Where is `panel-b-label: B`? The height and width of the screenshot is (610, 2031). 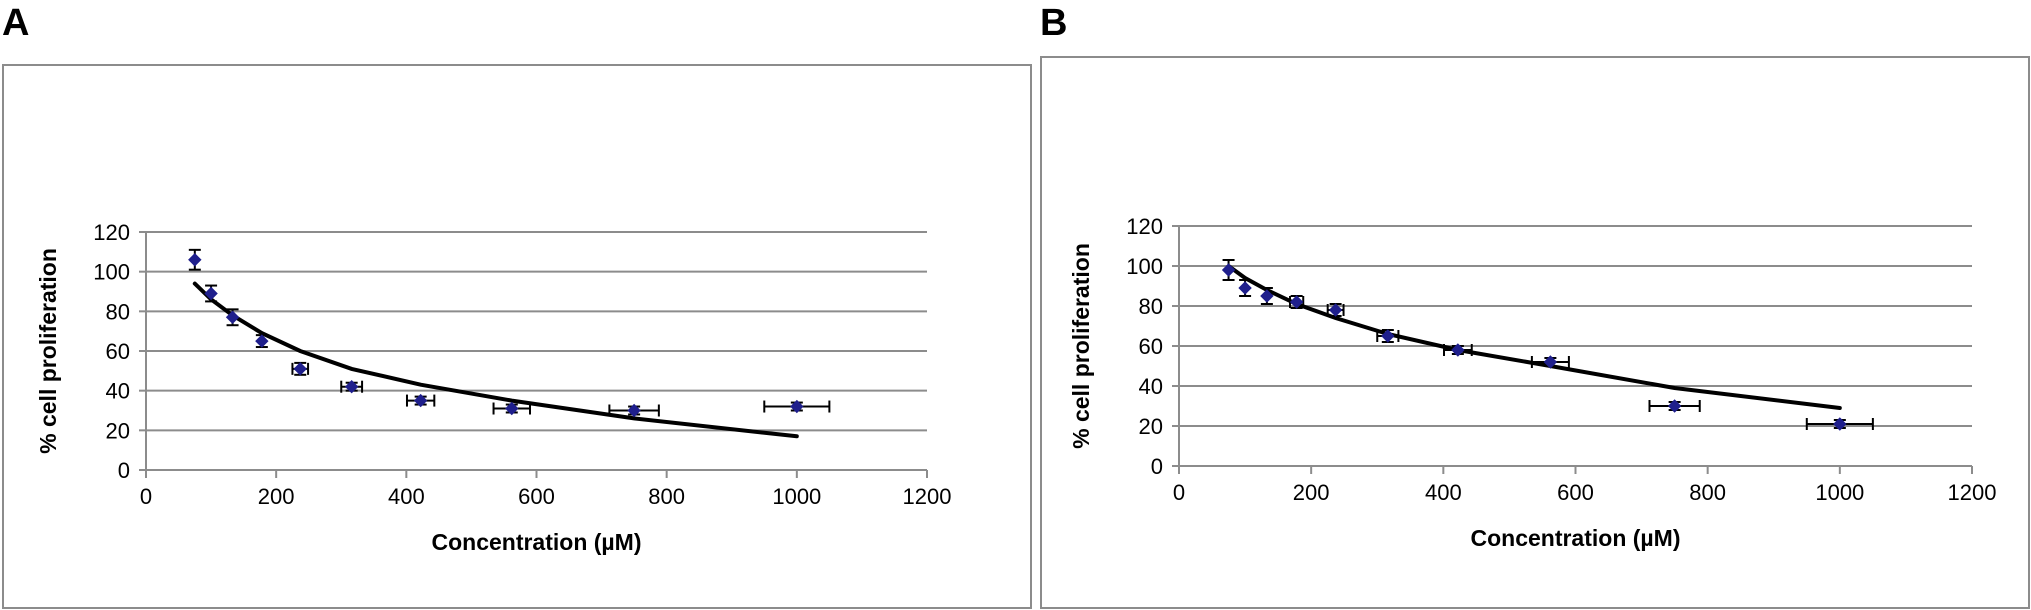
panel-b-label: B is located at coordinates (1054, 23).